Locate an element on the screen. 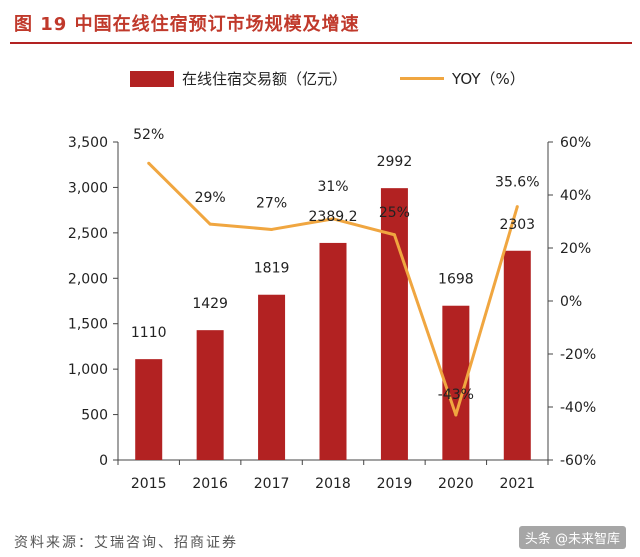 The image size is (640, 557). yoy-data-label: -43% is located at coordinates (456, 395).